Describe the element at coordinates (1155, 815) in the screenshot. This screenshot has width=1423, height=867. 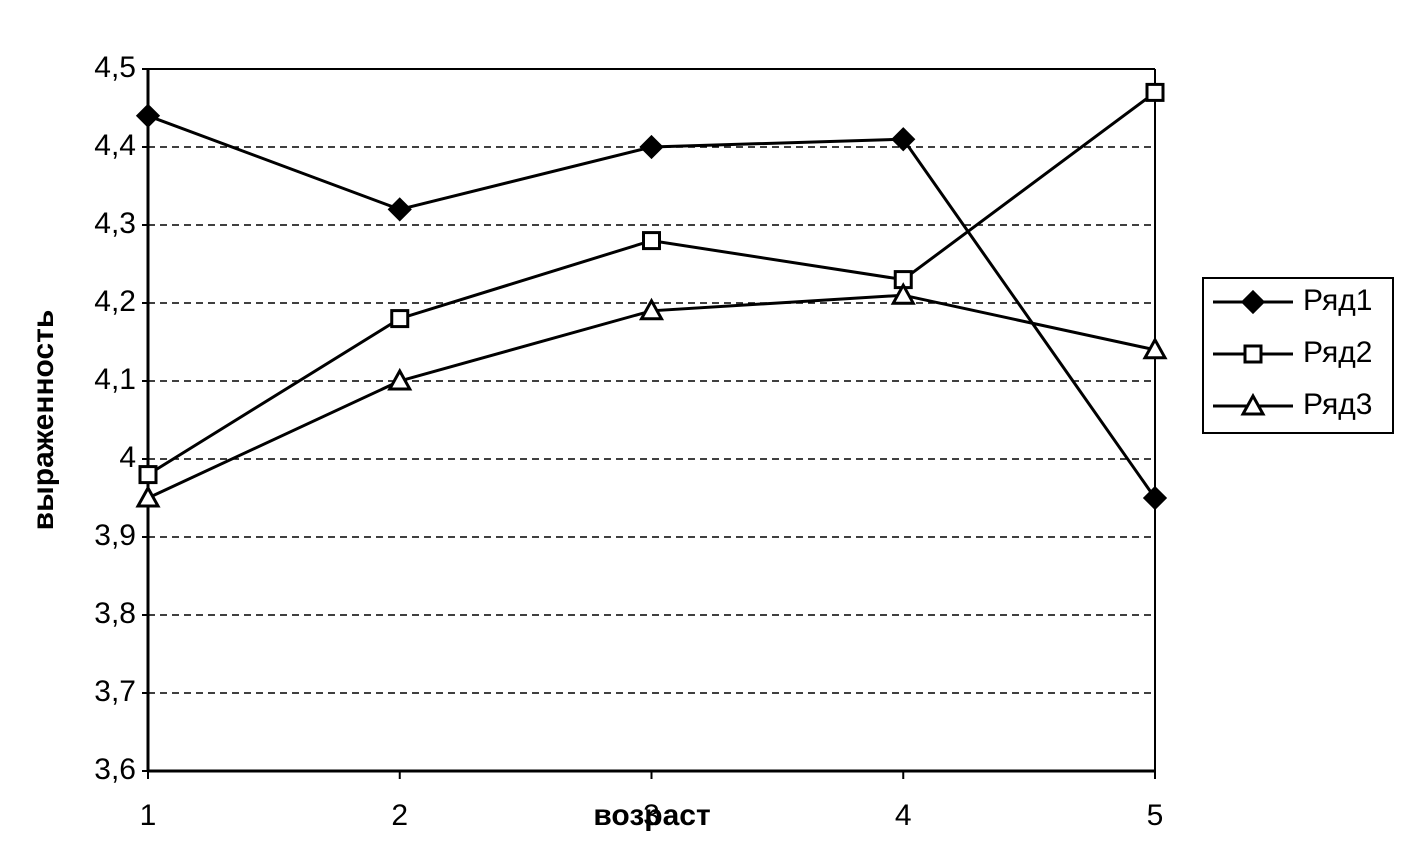
I see `x-tick-label: 5` at that location.